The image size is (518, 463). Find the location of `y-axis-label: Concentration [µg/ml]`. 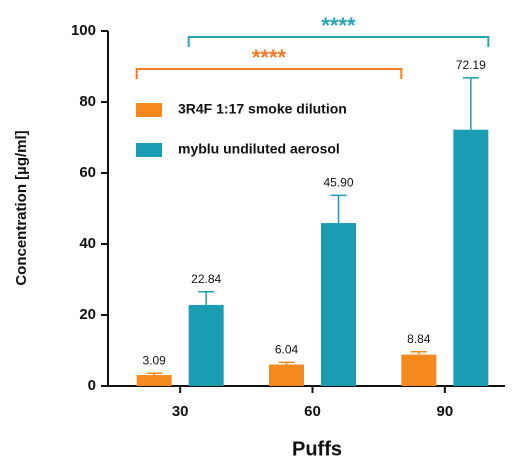

y-axis-label: Concentration [µg/ml] is located at coordinates (21, 207).